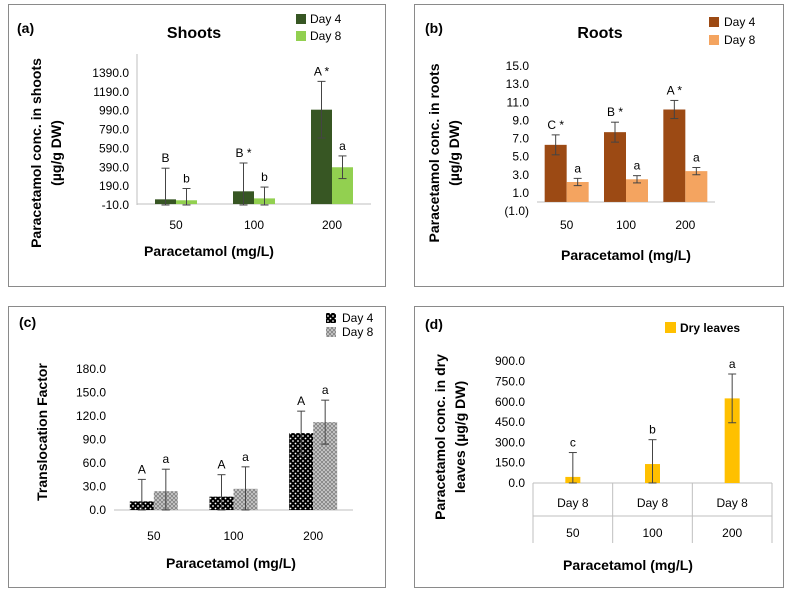 This screenshot has height=593, width=790. What do you see at coordinates (36, 153) in the screenshot?
I see `y-axis-title-line1: Paracetamol conc. in shoots` at bounding box center [36, 153].